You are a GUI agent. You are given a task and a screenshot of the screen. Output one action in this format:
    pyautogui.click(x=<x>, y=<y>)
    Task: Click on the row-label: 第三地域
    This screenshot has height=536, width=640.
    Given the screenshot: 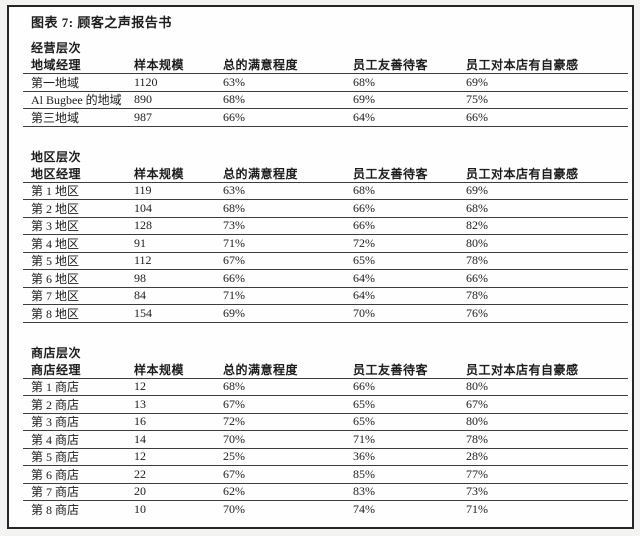 What is the action you would take?
    pyautogui.click(x=55, y=117)
    